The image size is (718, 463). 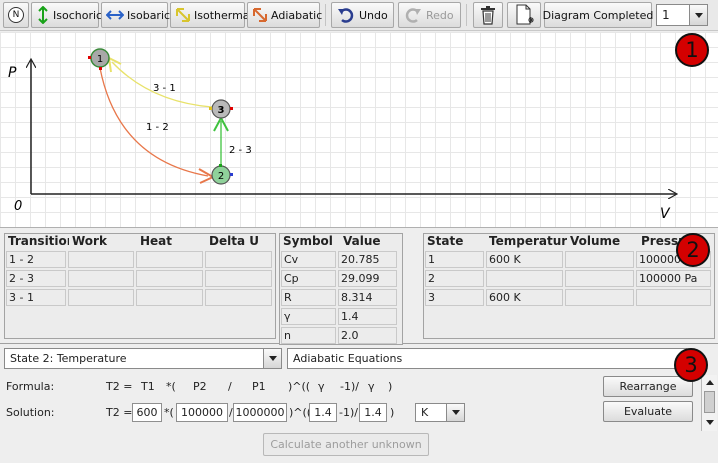 I want to click on transition-table-header: Transition Work Heat Delta U, so click(x=140, y=242).